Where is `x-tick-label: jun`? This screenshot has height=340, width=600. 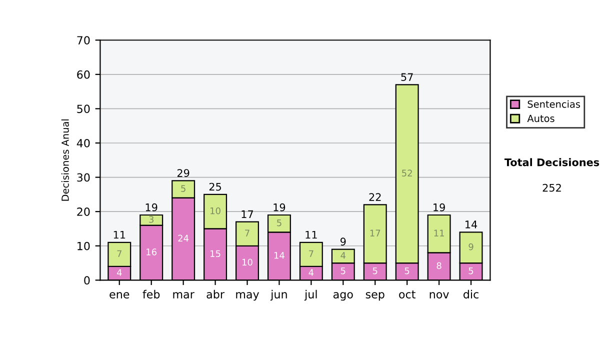 x-tick-label: jun is located at coordinates (278, 295).